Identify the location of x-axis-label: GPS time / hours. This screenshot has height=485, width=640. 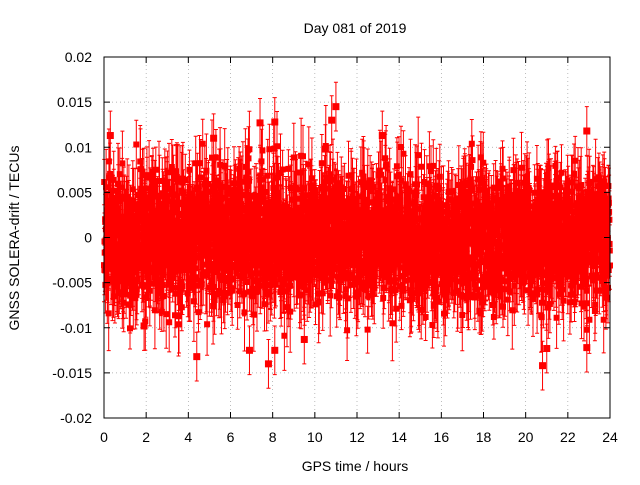
(355, 466).